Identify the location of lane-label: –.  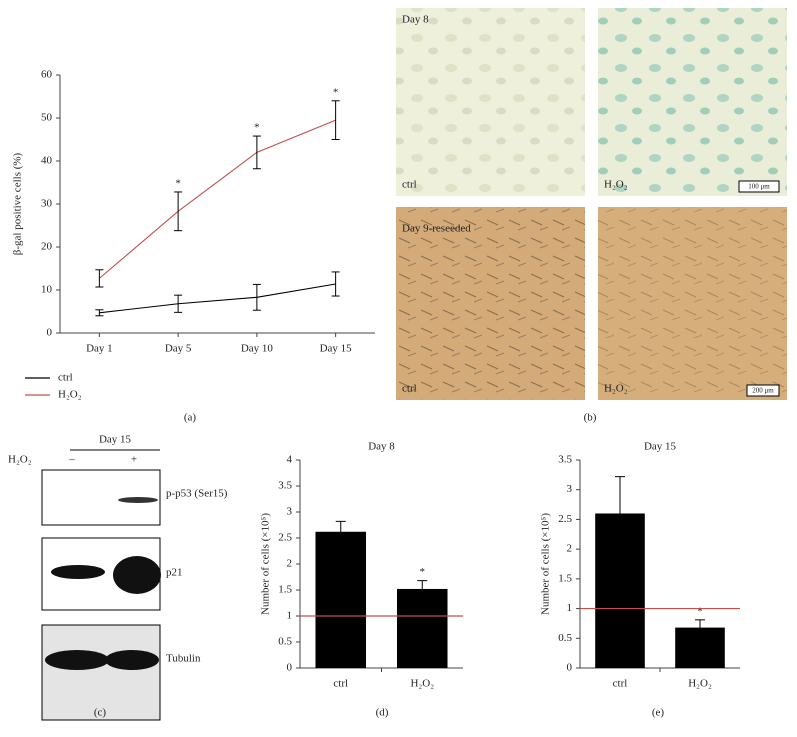
(71, 460).